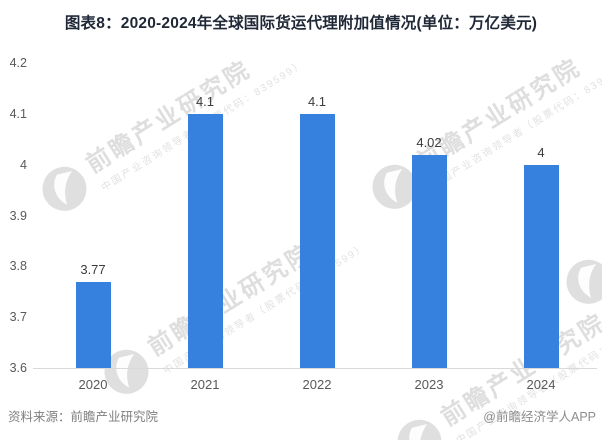 This screenshot has width=602, height=440. Describe the element at coordinates (18, 368) in the screenshot. I see `y-tick-label: 3.6` at that location.